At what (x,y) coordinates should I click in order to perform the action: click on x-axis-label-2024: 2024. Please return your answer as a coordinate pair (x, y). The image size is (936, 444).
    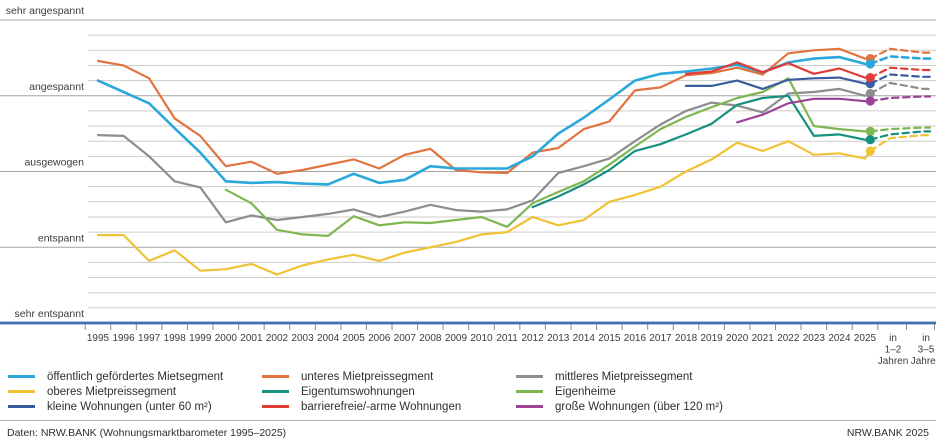
    Looking at the image, I should click on (839, 338).